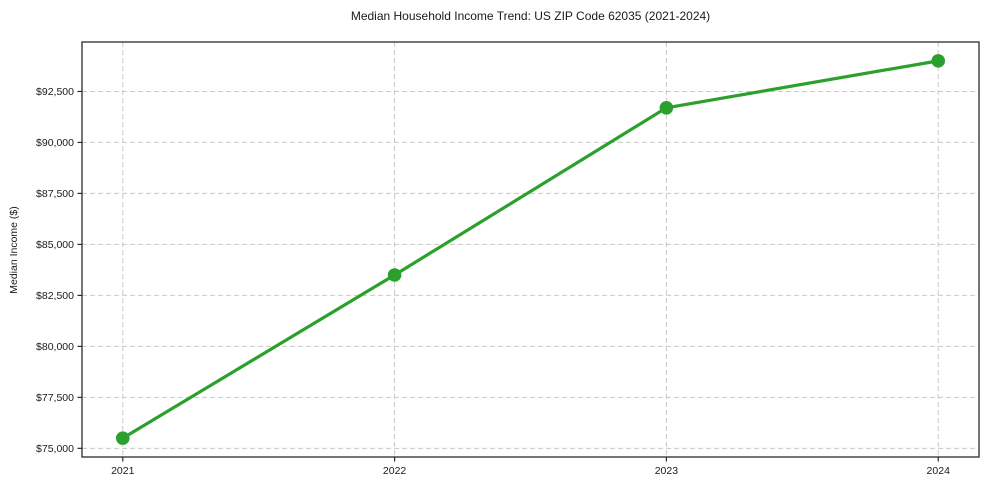 The image size is (989, 490). I want to click on y-tick-label: $92,500, so click(55, 92).